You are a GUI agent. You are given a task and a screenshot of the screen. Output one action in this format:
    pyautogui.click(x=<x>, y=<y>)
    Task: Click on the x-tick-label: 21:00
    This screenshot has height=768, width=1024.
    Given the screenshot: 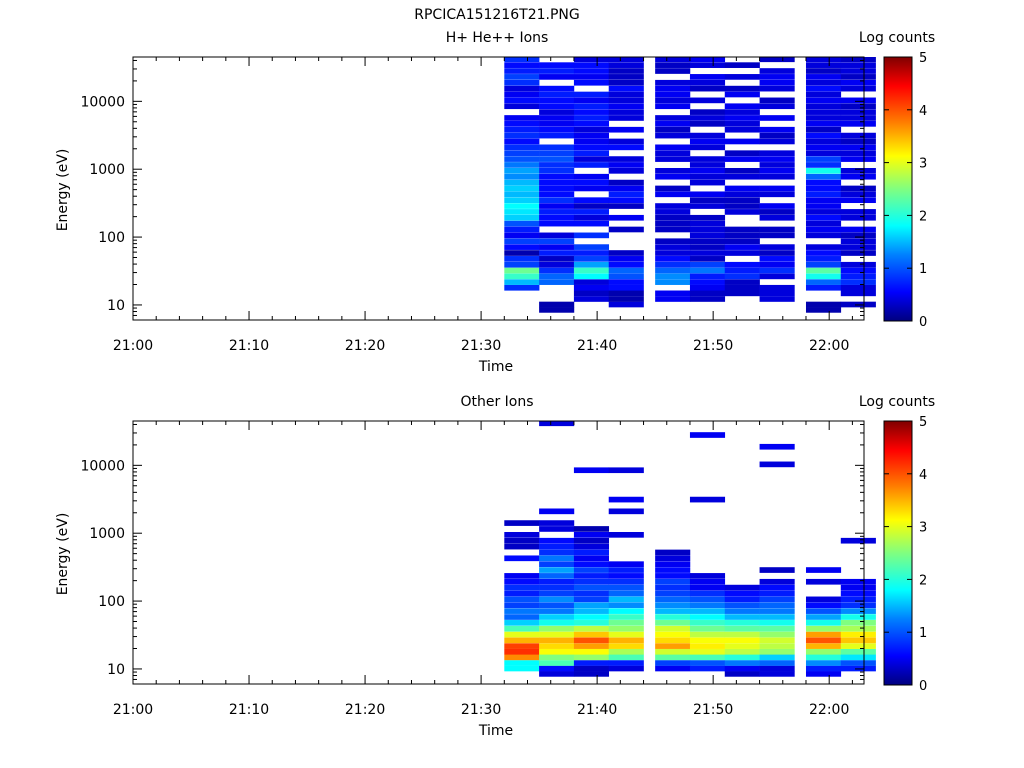 What is the action you would take?
    pyautogui.click(x=133, y=346)
    